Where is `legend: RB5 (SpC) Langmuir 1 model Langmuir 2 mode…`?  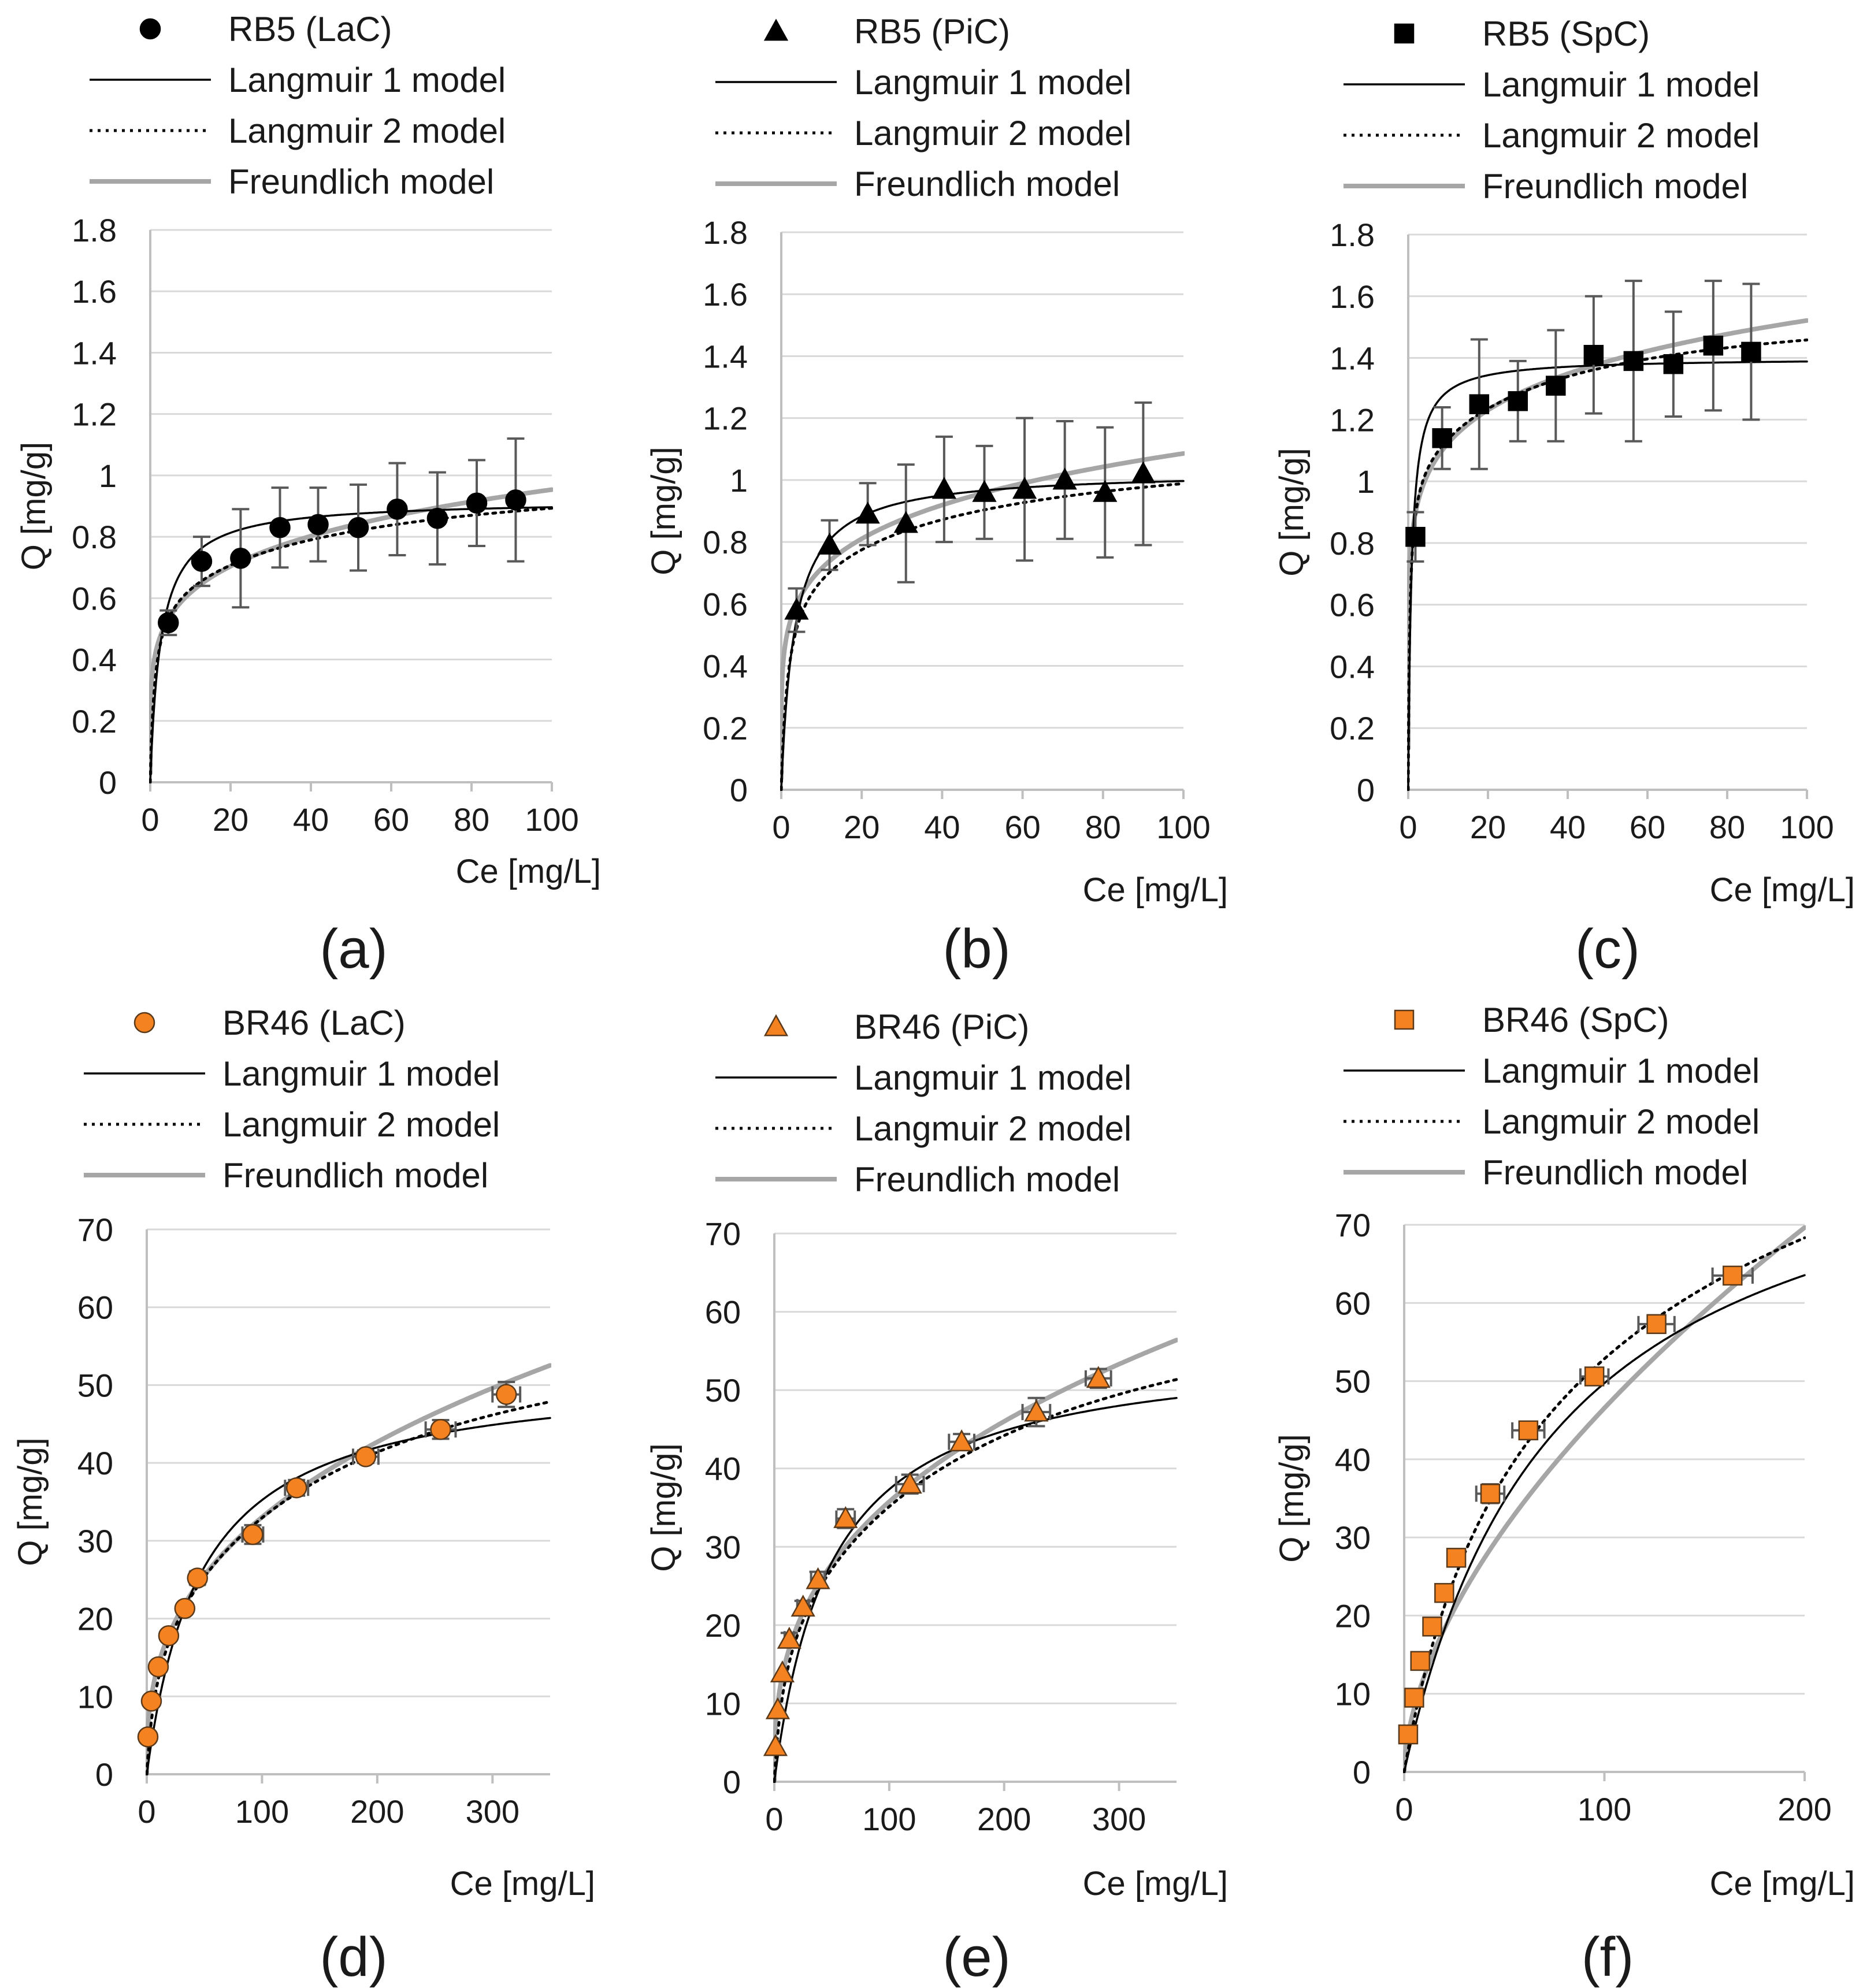
legend: RB5 (SpC) Langmuir 1 model Langmuir 2 mode… is located at coordinates (1552, 110).